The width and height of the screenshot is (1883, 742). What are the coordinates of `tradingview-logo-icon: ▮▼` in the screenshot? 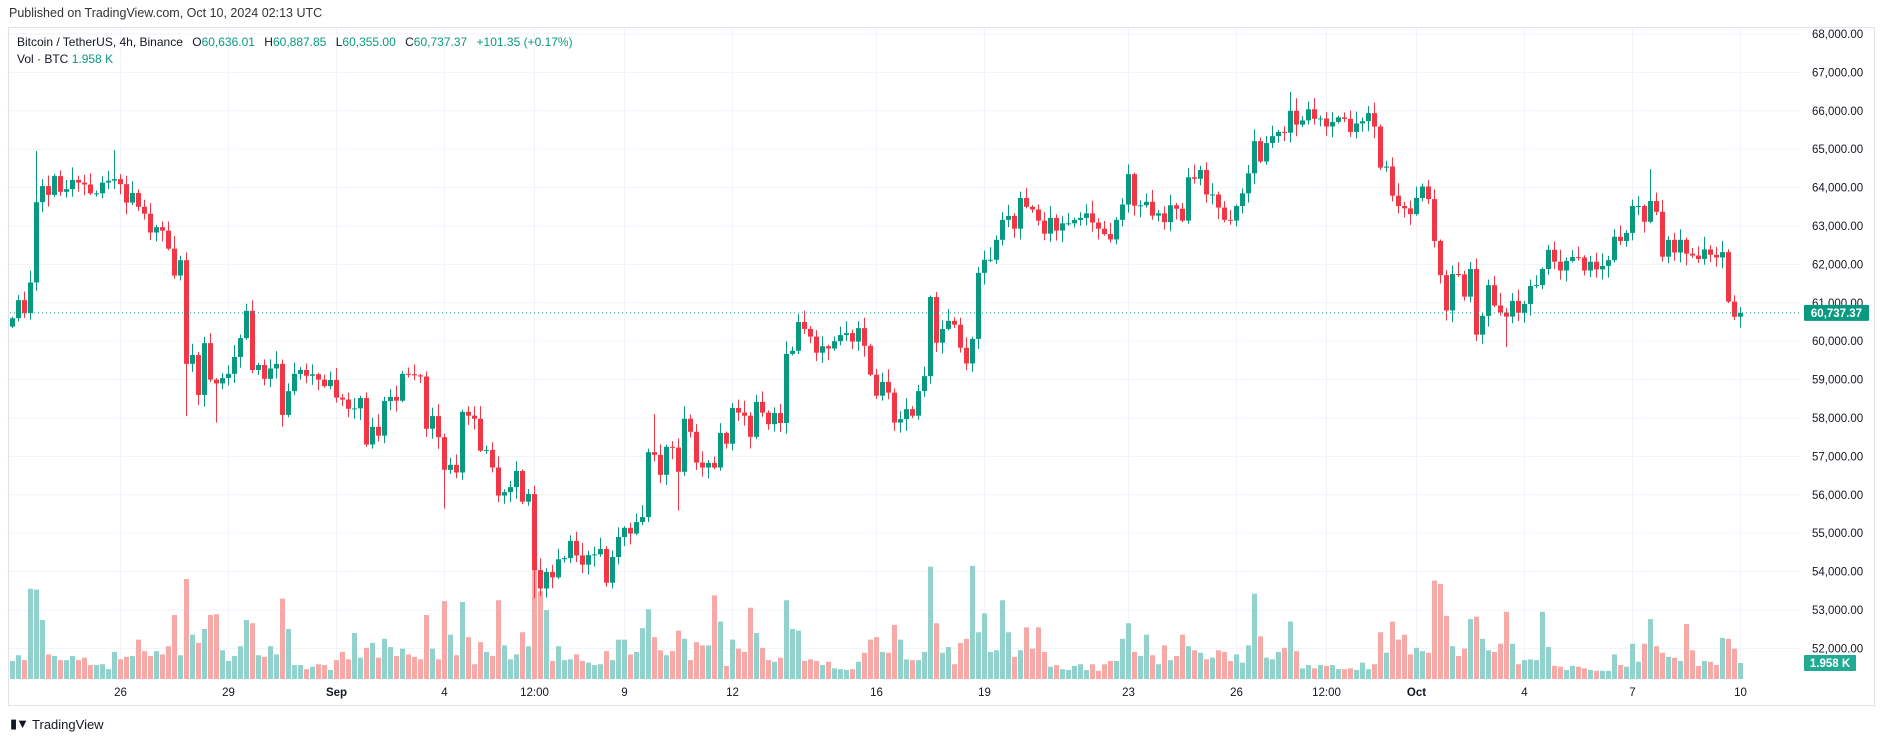 It's located at (19, 723).